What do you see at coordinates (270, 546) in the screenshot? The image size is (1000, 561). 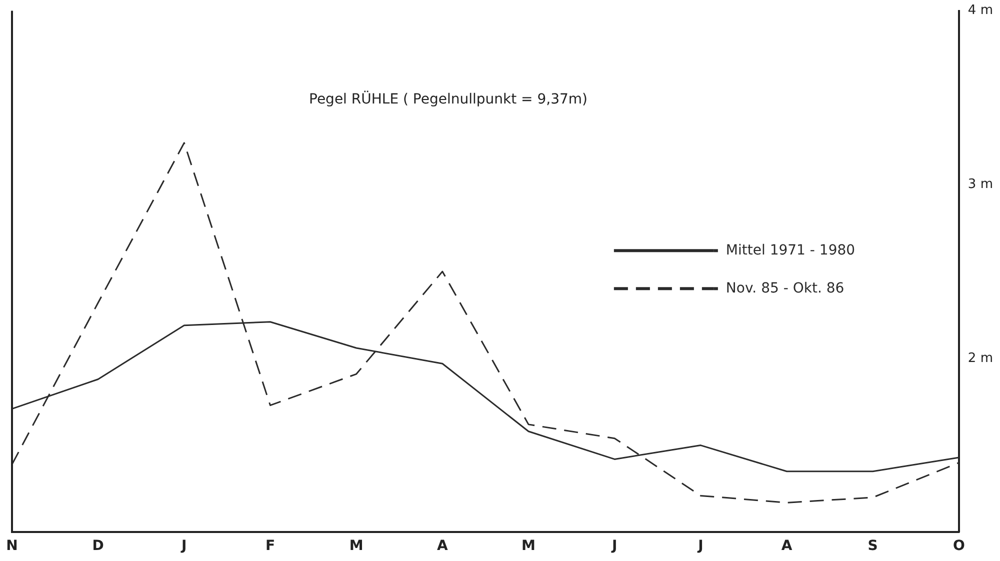 I see `x-tick-label: F` at bounding box center [270, 546].